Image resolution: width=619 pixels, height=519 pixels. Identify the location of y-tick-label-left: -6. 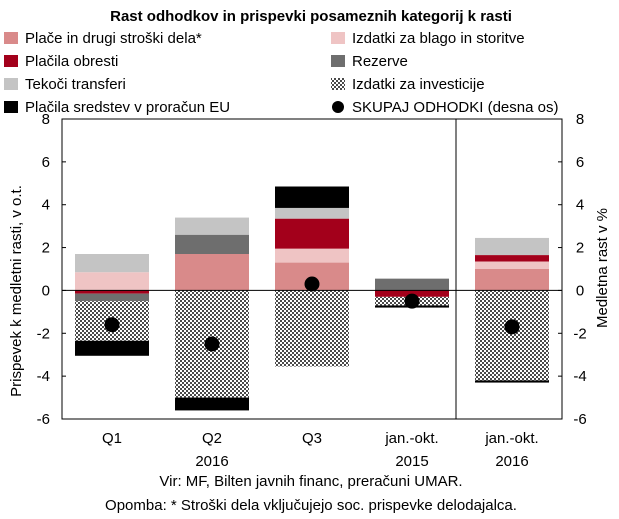
(43, 419).